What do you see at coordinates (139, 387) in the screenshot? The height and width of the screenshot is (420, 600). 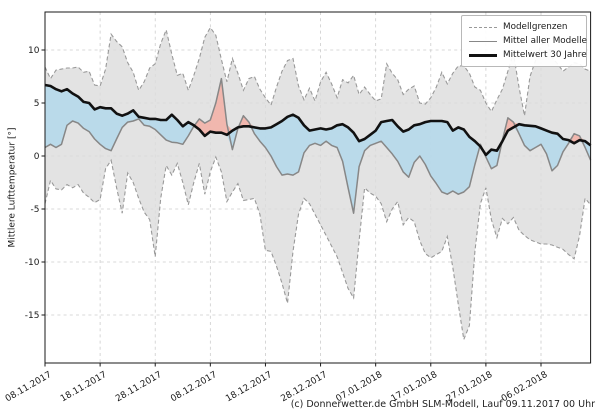 I see `x-tick-label: 28.11.2017` at bounding box center [139, 387].